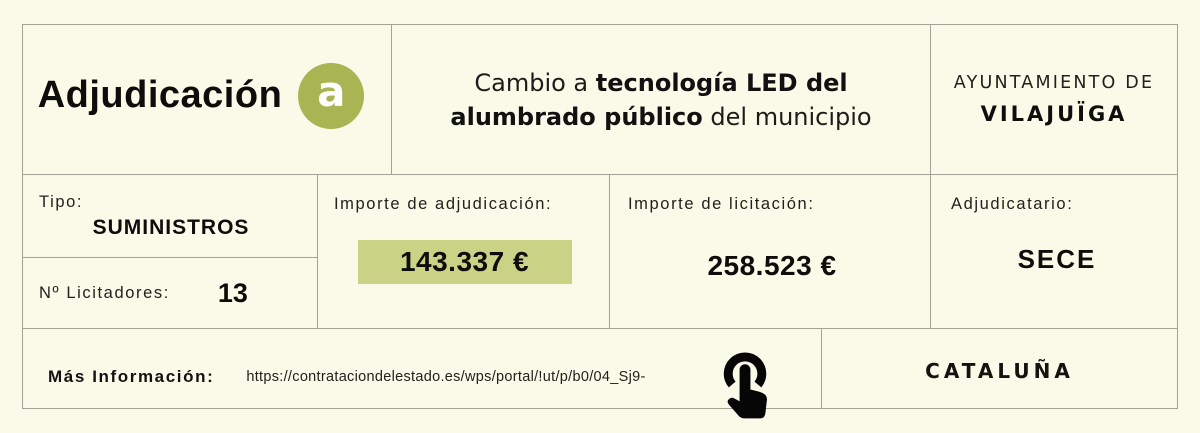  Describe the element at coordinates (576, 116) in the screenshot. I see `subject-text-bold: alumbrado público` at that location.